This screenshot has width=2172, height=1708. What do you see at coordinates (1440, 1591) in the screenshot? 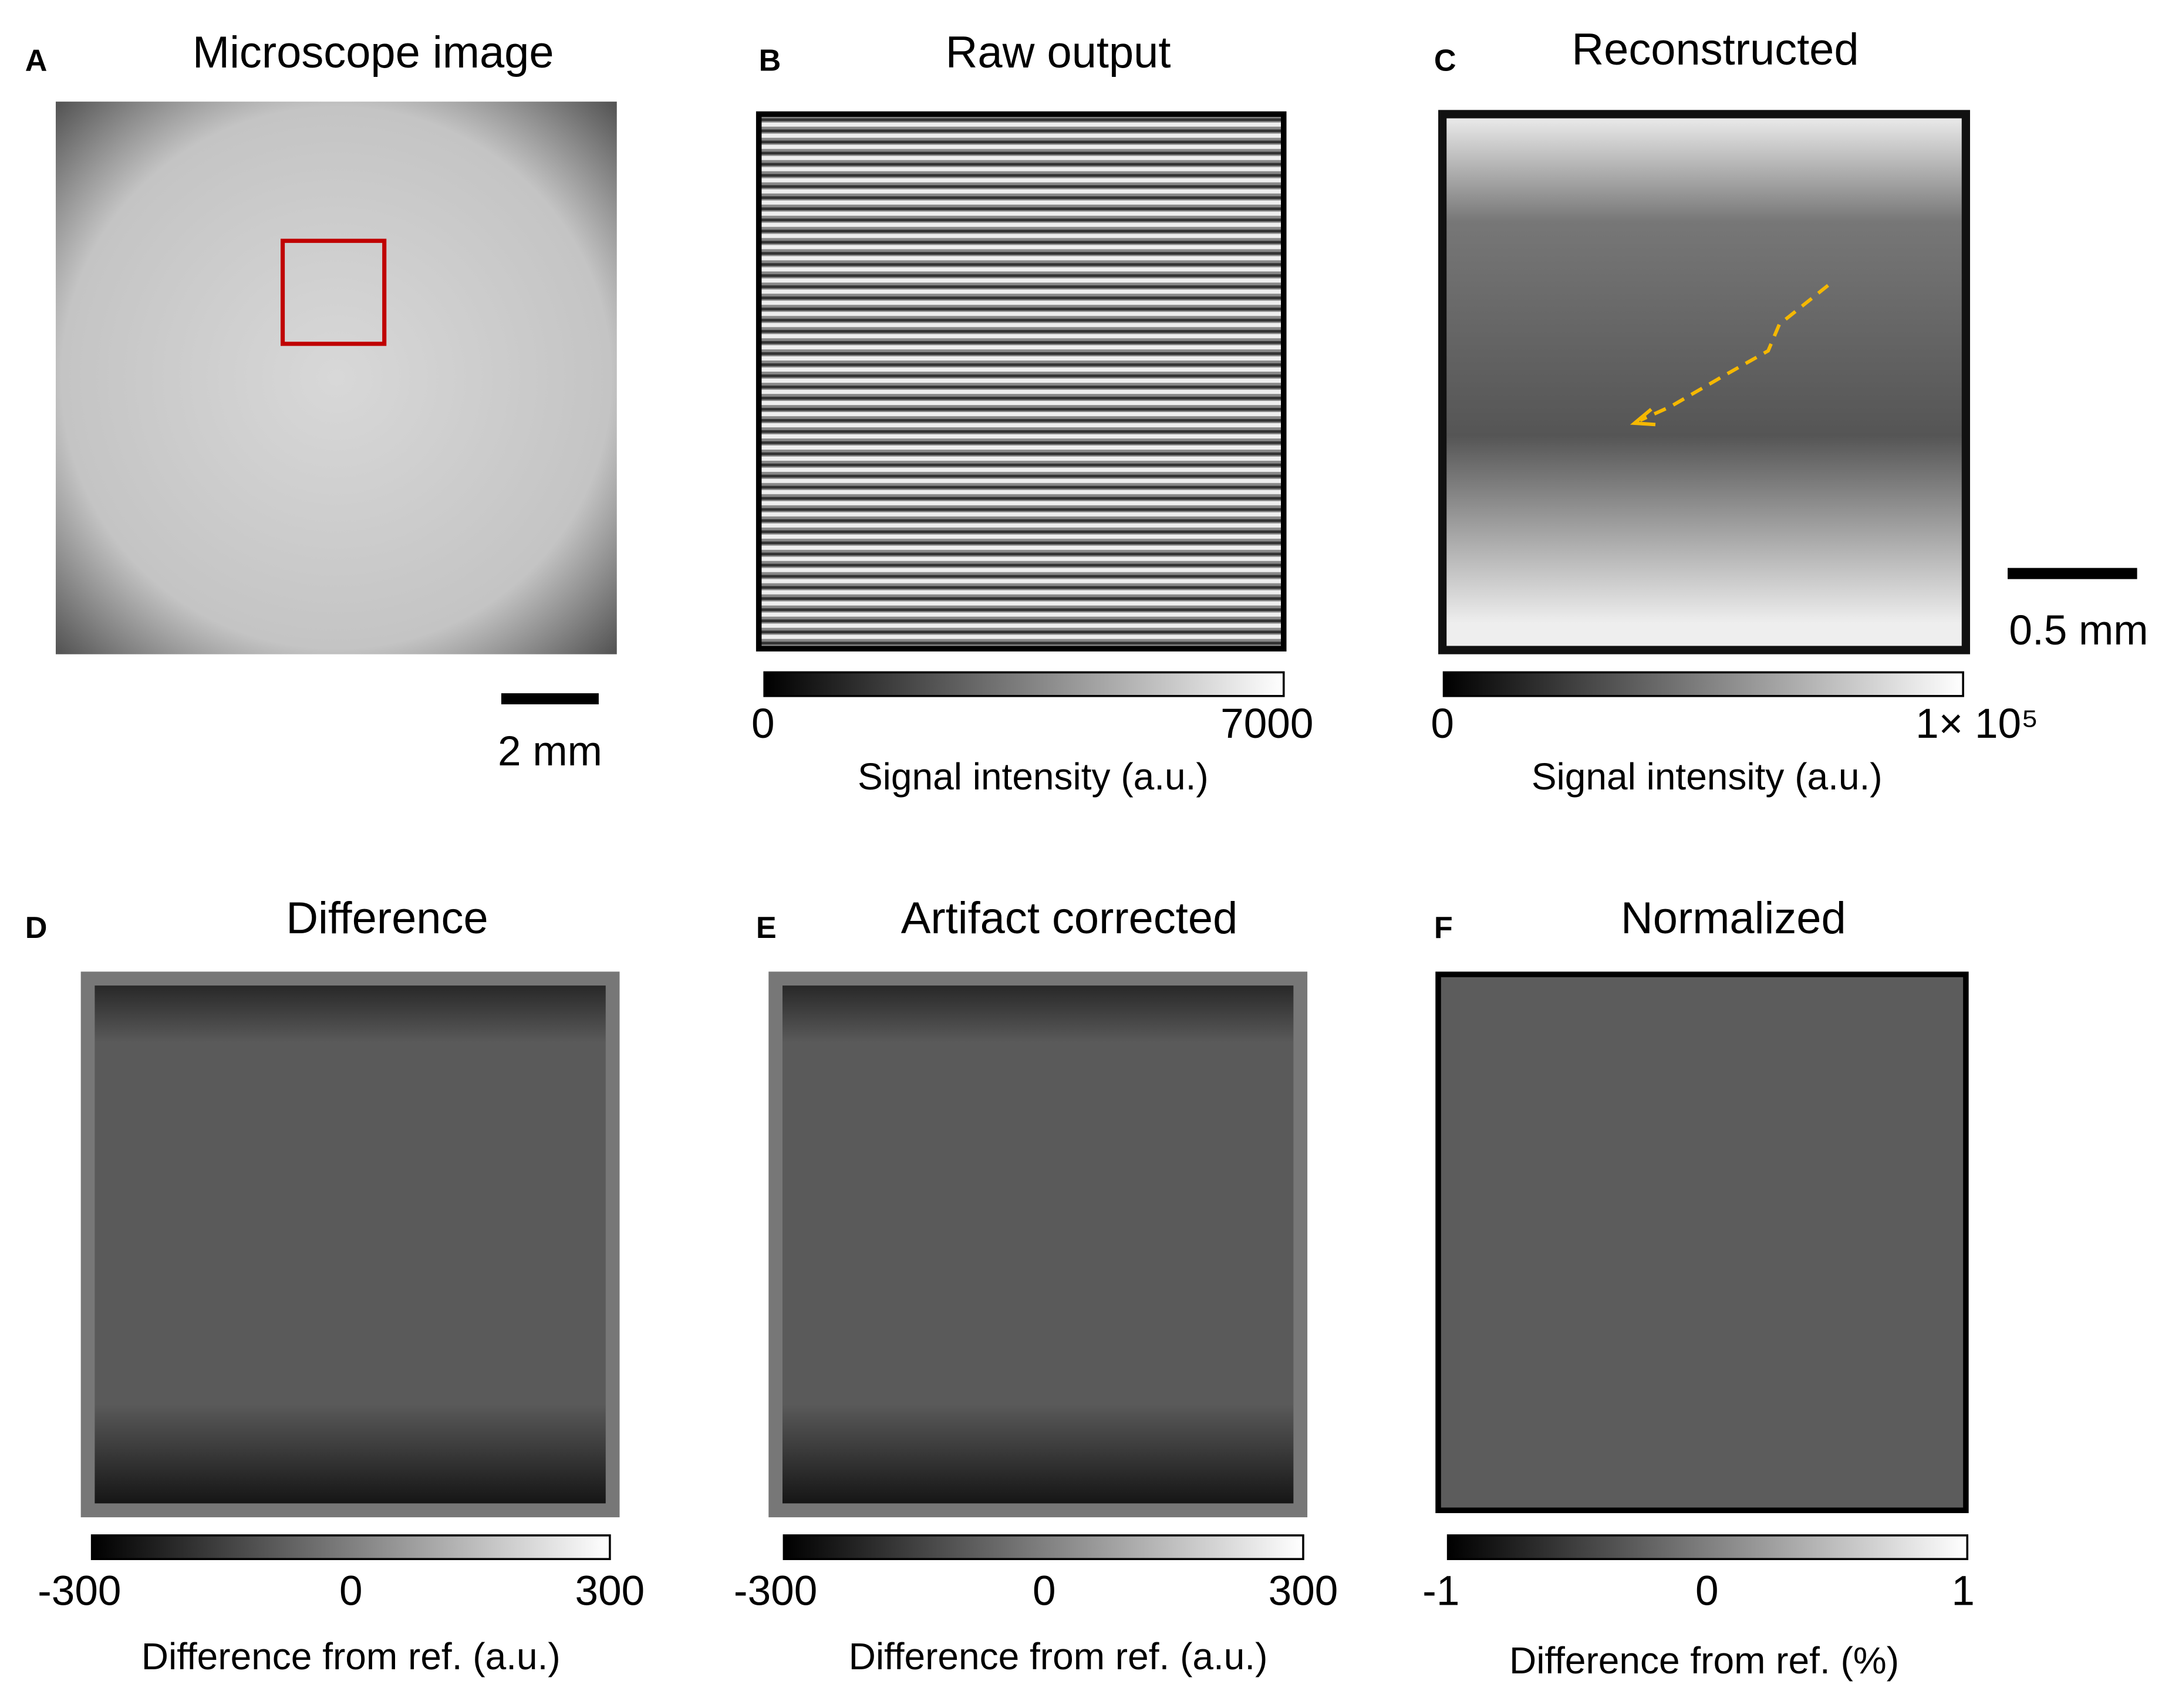
I see `colorbar-tick-label: -1` at bounding box center [1440, 1591].